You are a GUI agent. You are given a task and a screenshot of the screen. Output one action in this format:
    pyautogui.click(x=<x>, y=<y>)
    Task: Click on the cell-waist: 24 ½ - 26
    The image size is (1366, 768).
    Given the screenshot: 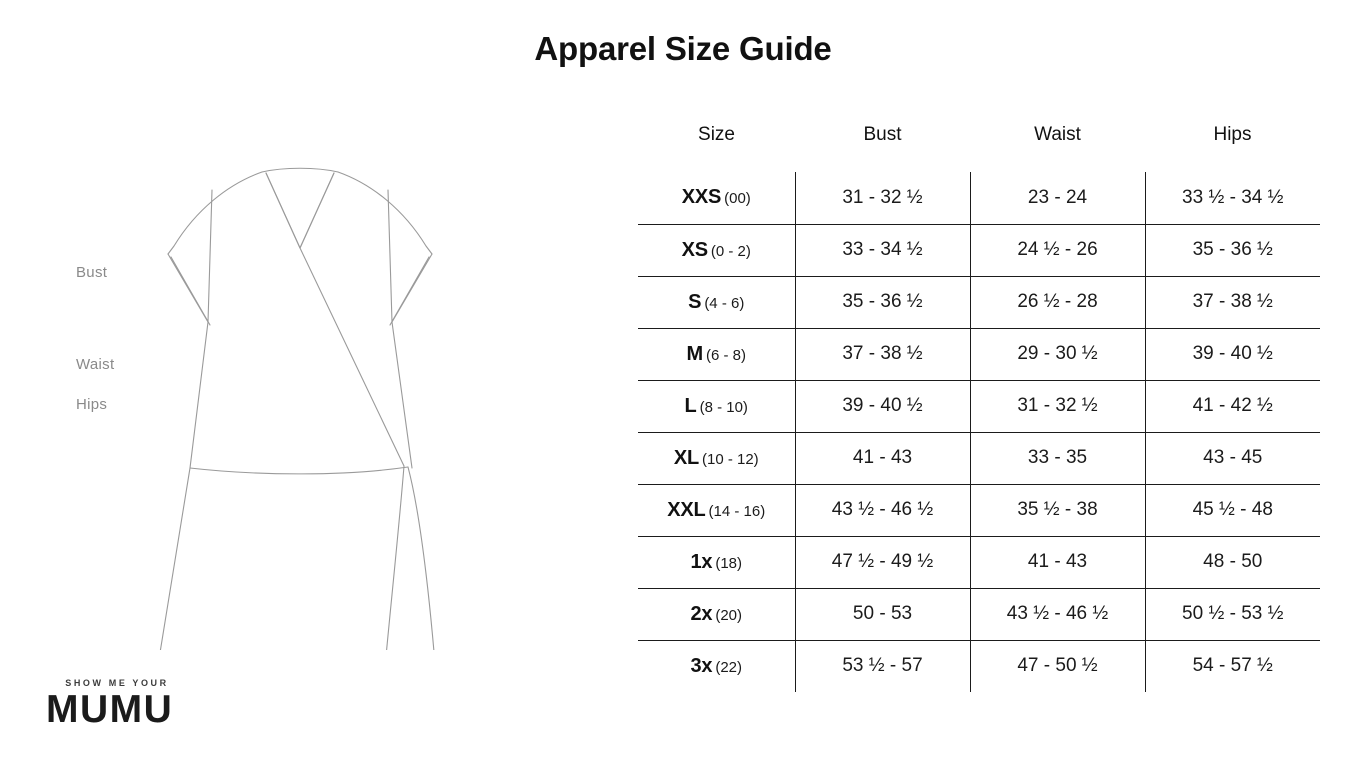 What is the action you would take?
    pyautogui.click(x=1057, y=249)
    